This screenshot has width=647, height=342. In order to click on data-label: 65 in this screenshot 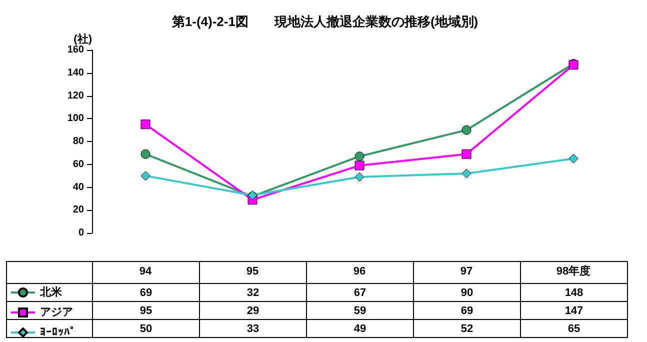, I will do `click(574, 329)`.